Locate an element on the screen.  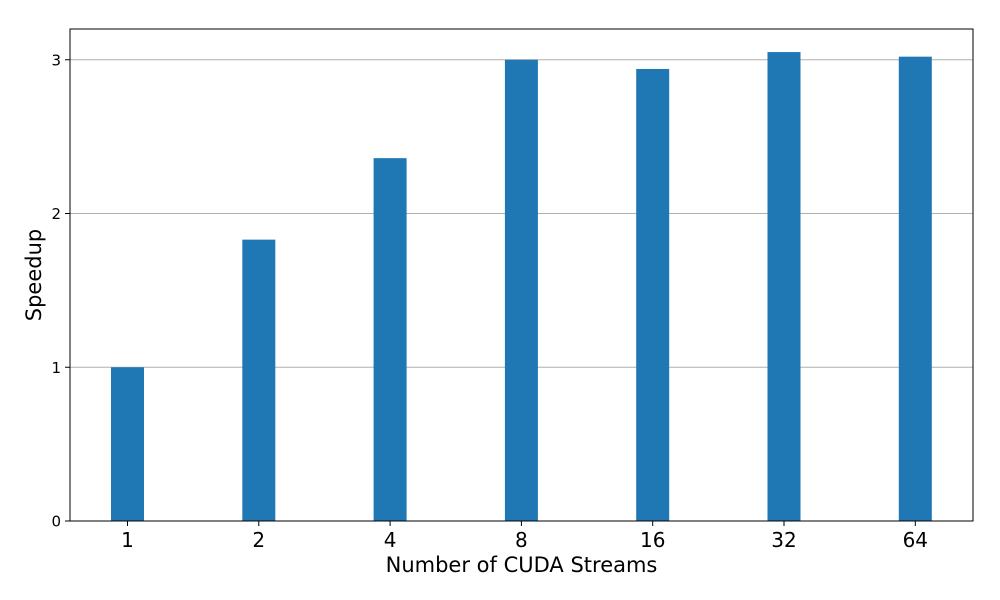
x-tick-label: 4 is located at coordinates (390, 540).